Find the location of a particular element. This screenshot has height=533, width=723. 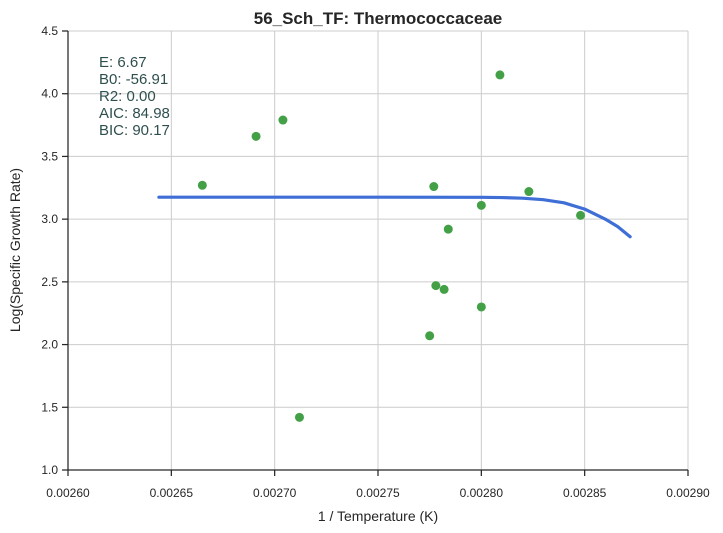

x-tick-label: 0.00280 is located at coordinates (482, 493).